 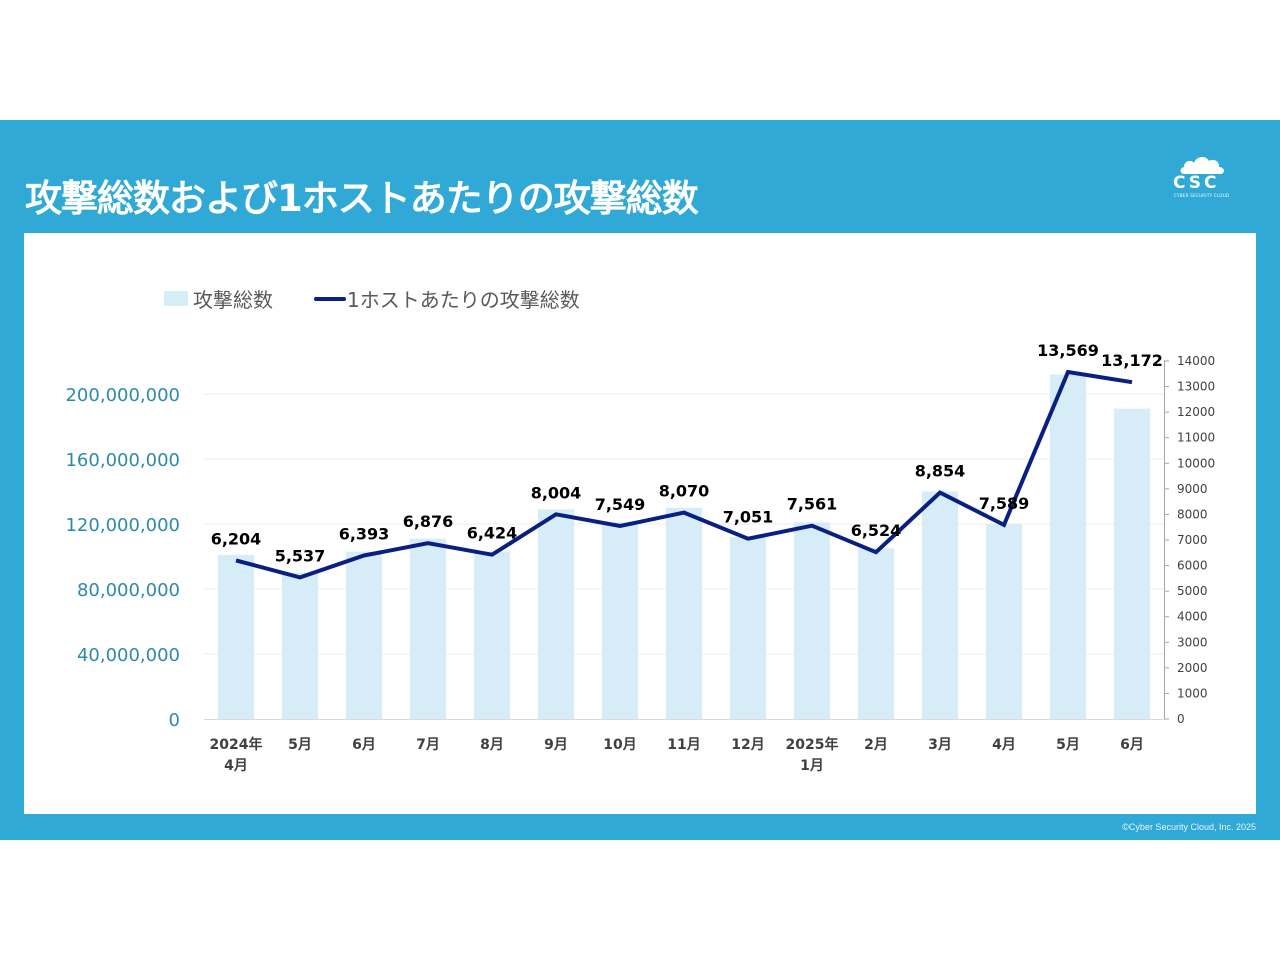 What do you see at coordinates (122, 395) in the screenshot?
I see `left-tick-label: 200,000,000` at bounding box center [122, 395].